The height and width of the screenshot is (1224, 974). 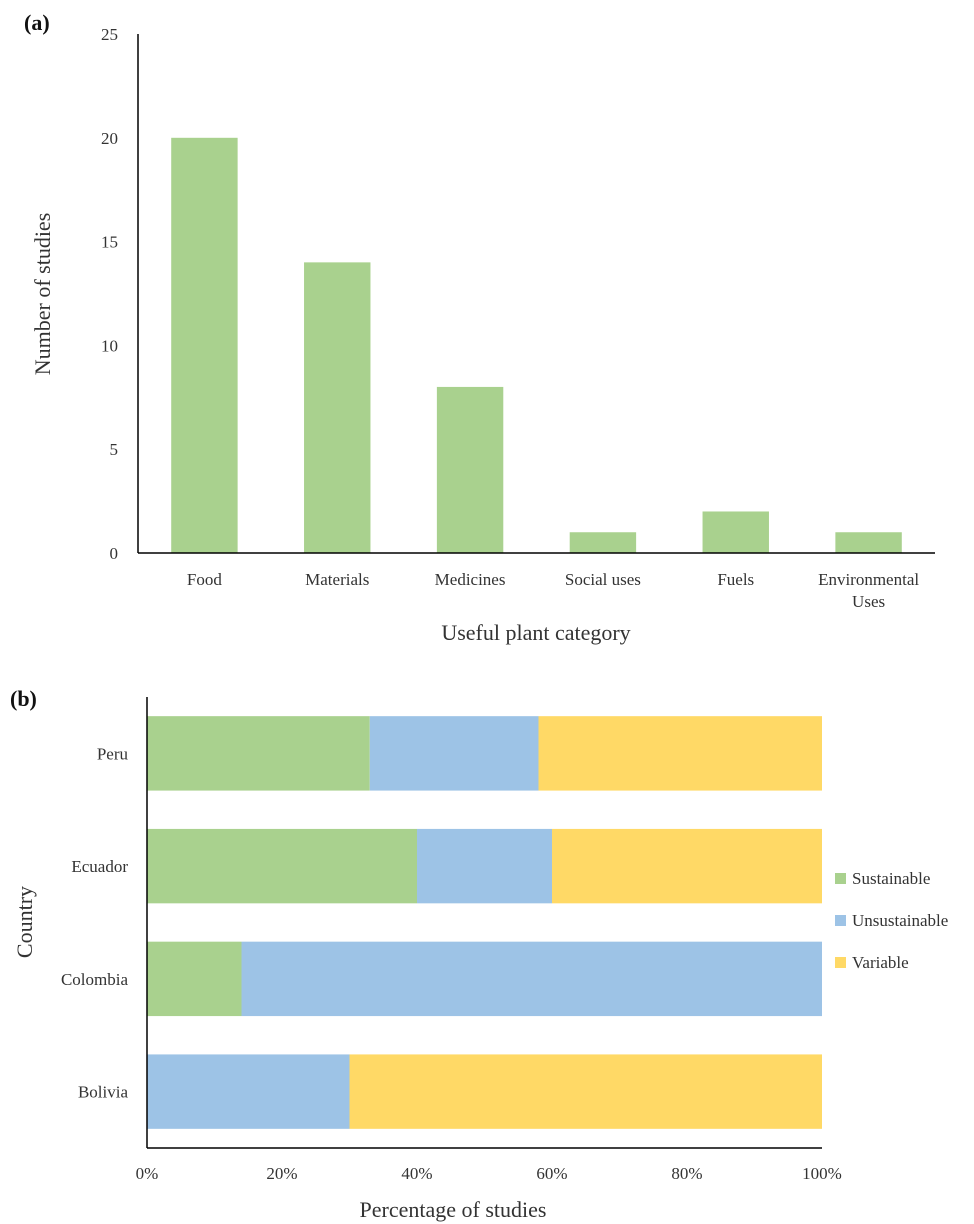 What do you see at coordinates (489, 1173) in the screenshot?
I see `panel-b-x-ticks: 0% 20% 40% 60% 80% 100%` at bounding box center [489, 1173].